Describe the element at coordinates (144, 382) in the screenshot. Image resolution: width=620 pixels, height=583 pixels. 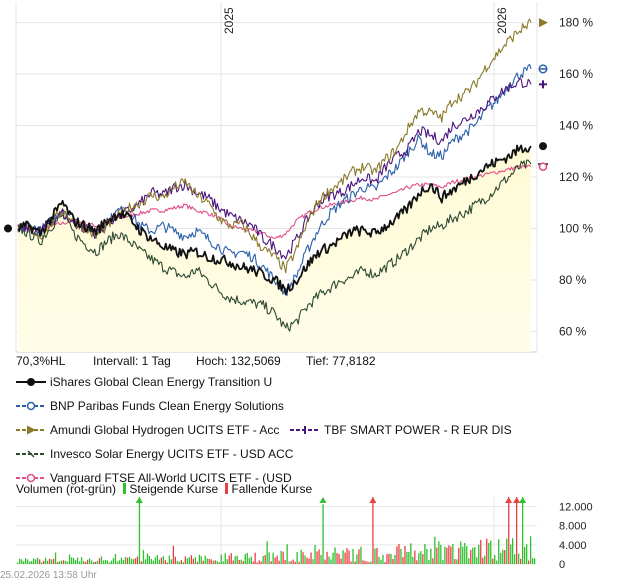
I see `legend-item: iShares Global Clean Energy Transition U` at that location.